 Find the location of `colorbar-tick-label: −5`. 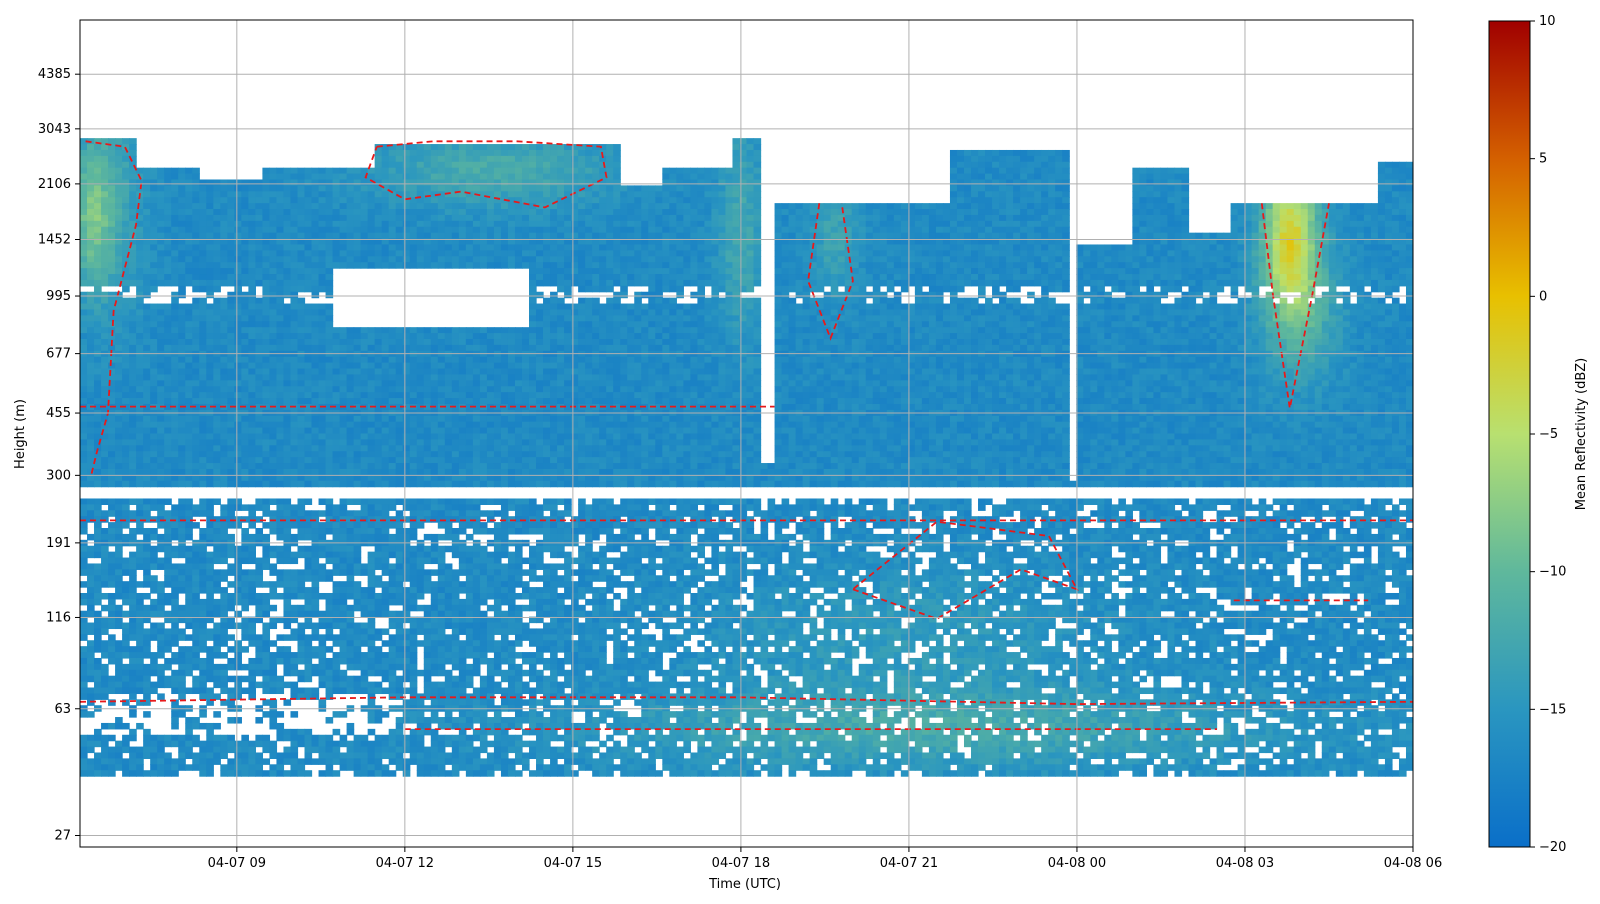

colorbar-tick-label: −5 is located at coordinates (1548, 434).